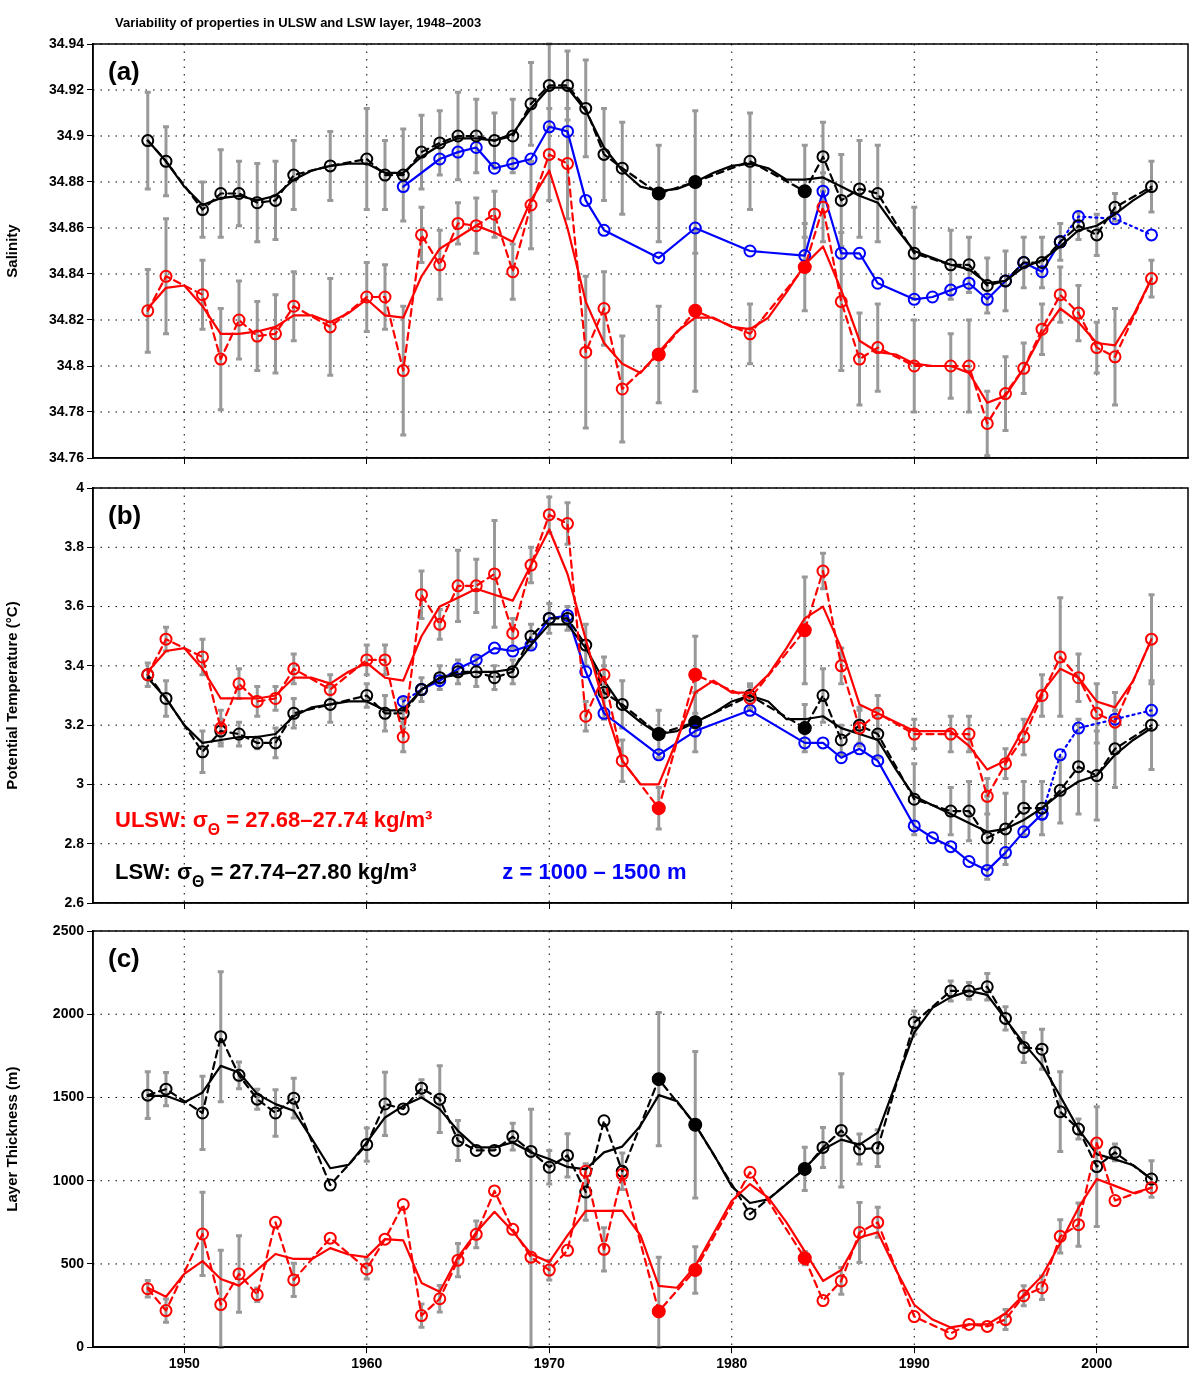  I want to click on x-tick-label: 1990, so click(914, 1363).